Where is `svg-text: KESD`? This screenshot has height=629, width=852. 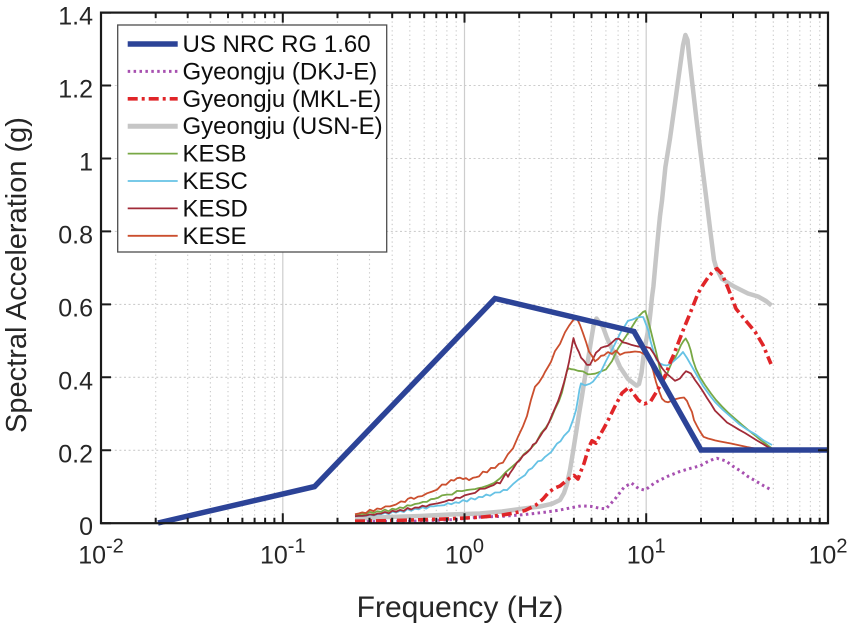 svg-text: KESD is located at coordinates (215, 208).